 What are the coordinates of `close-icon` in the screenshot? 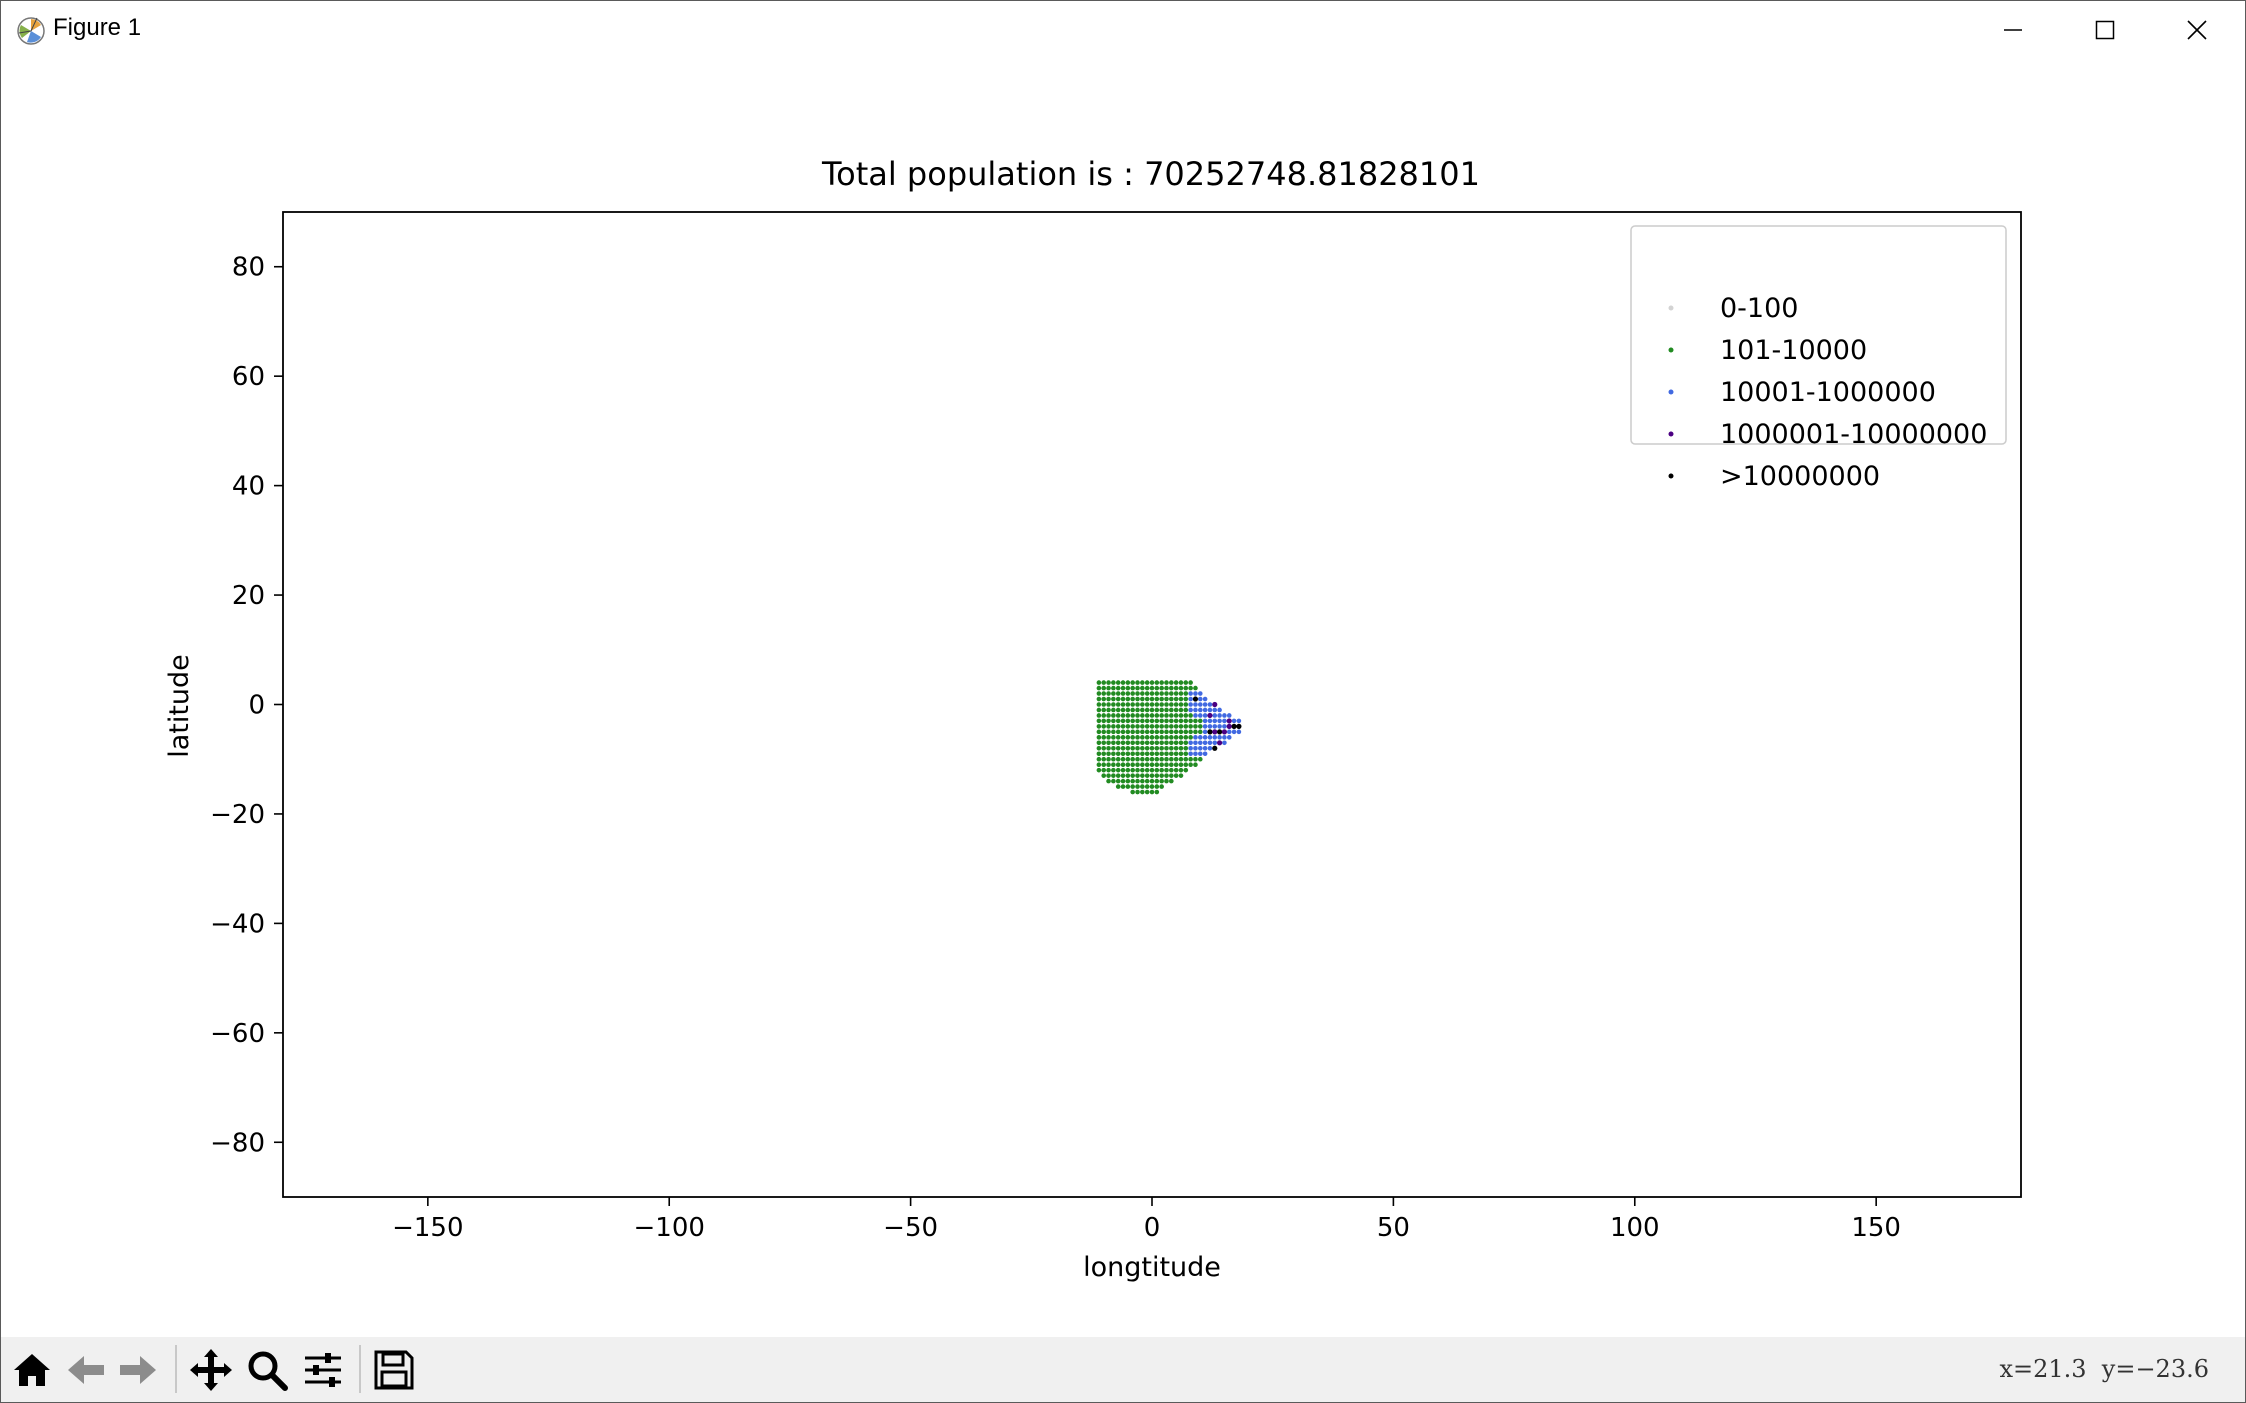 It's located at (2197, 29).